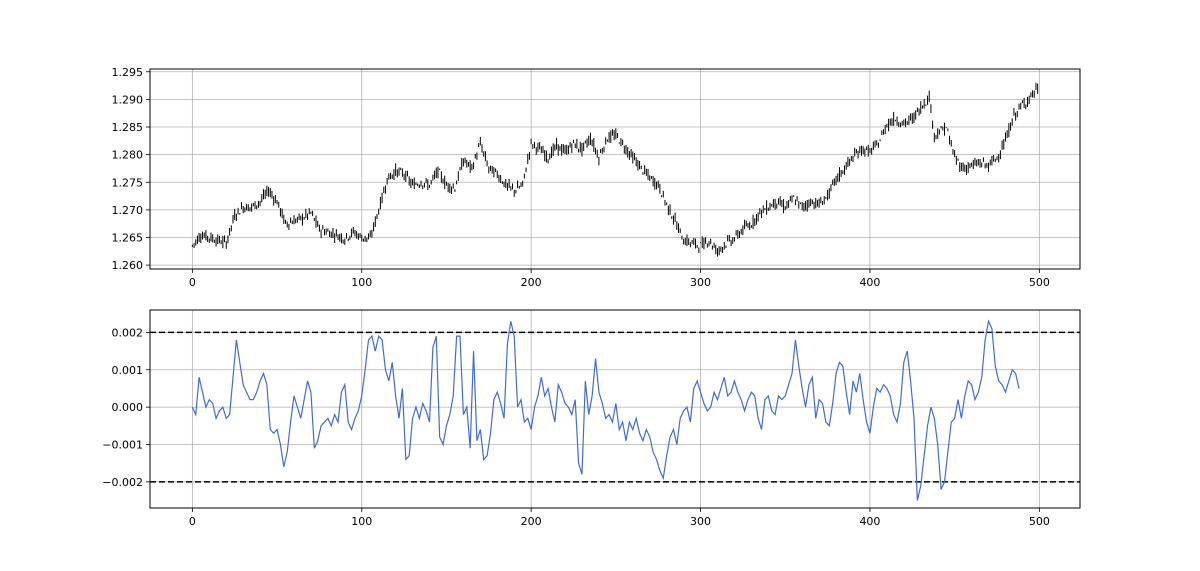  Describe the element at coordinates (128, 332) in the screenshot. I see `oscillator-y-tick-label: 0.002` at that location.